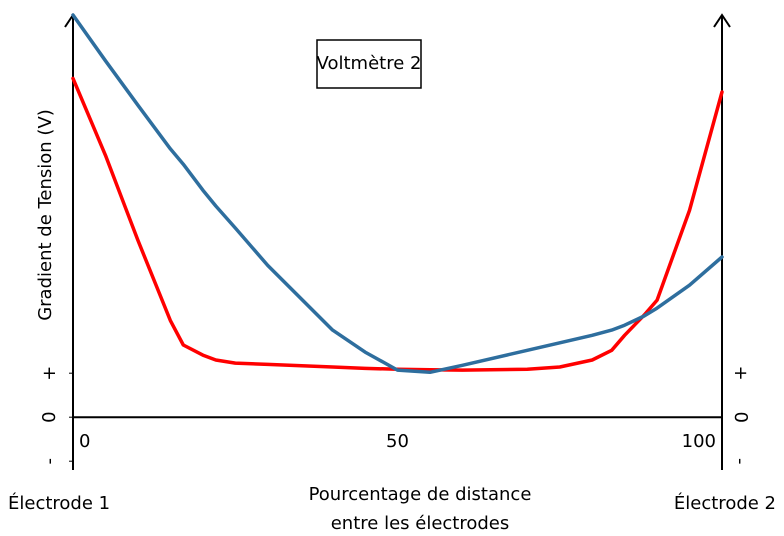  I want to click on electrode-label: Électrode 1, so click(59, 503).